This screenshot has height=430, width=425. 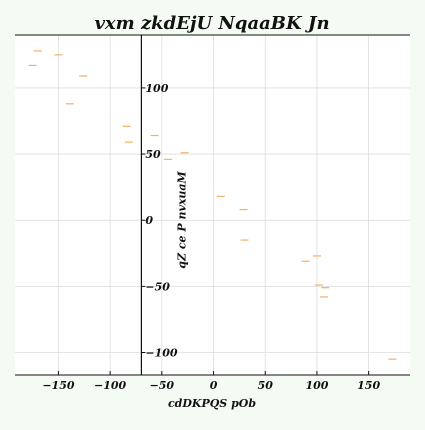 I want to click on y-axis-title: qZ ce P nvxuaM, so click(x=181, y=219).